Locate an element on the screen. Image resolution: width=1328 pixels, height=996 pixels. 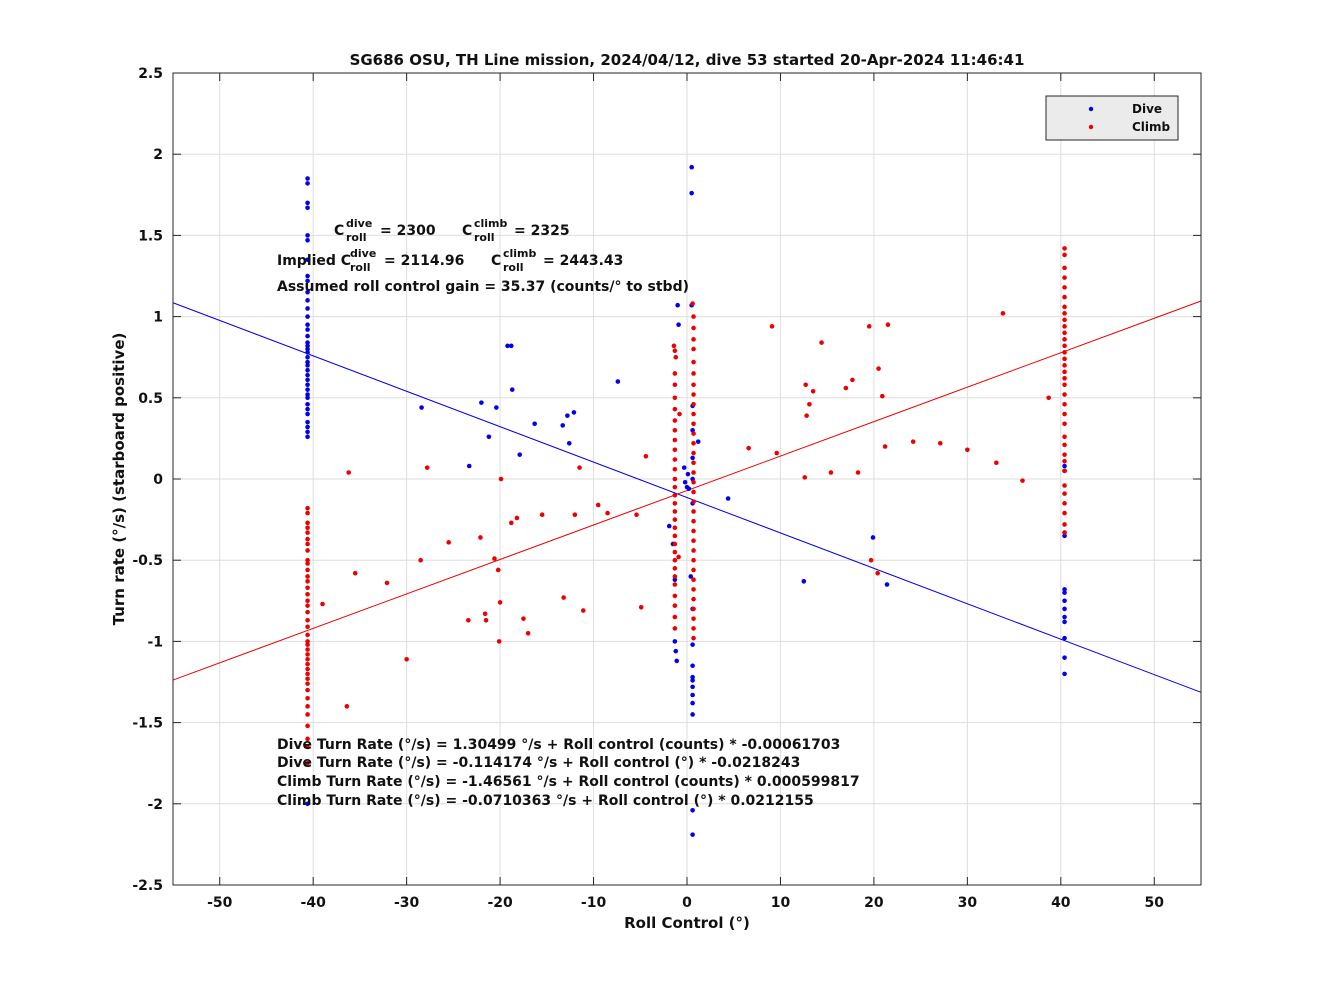
y-tick-label: 0.5 is located at coordinates (150, 399).